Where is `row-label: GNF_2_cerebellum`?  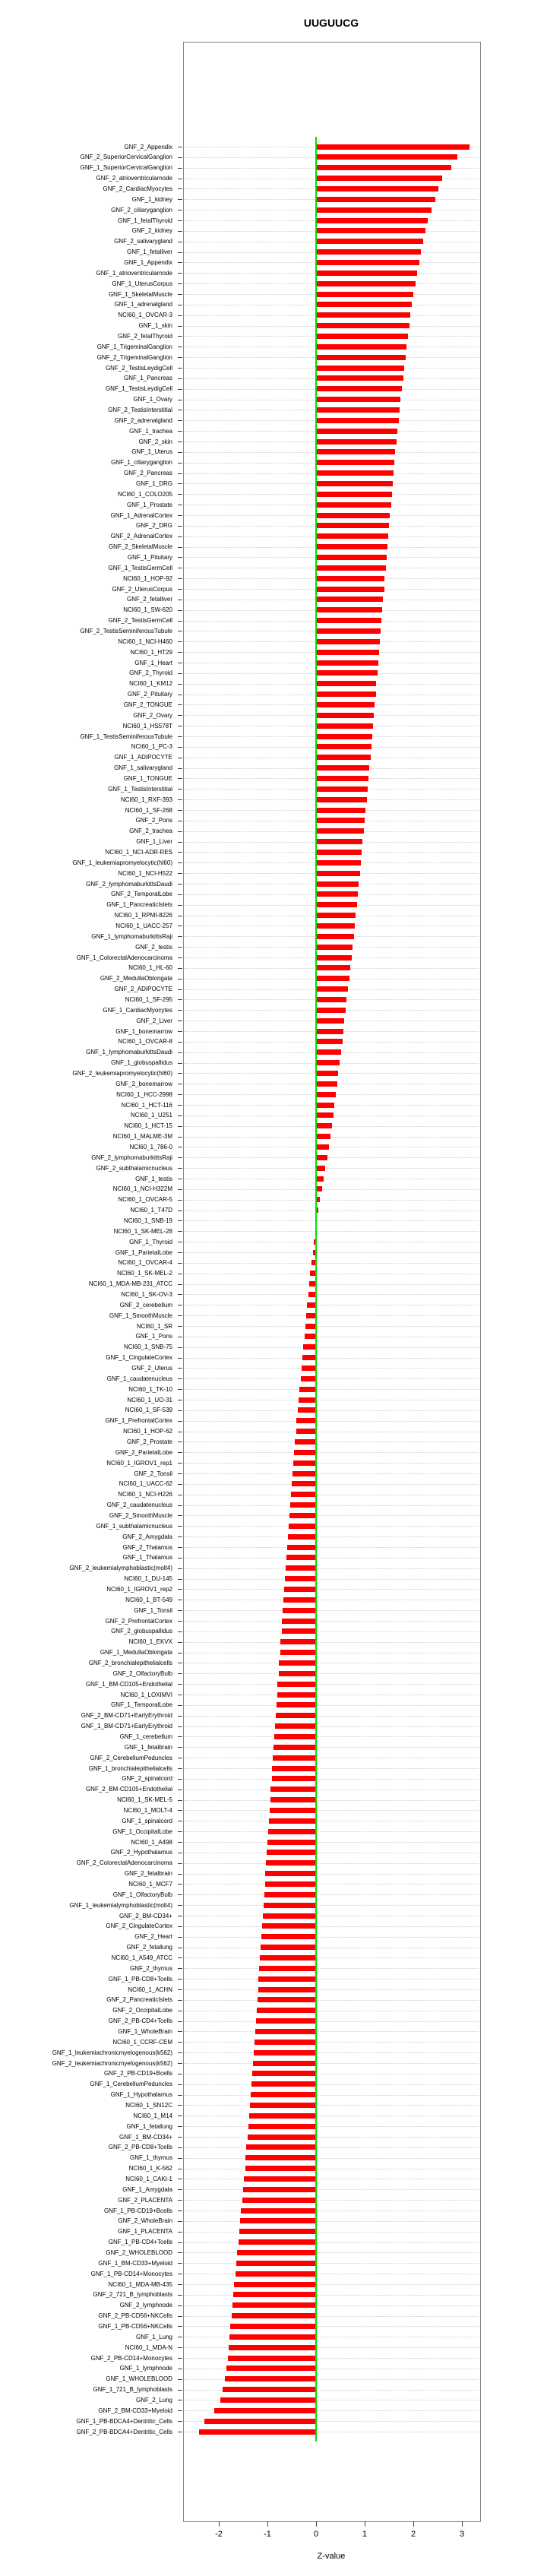 row-label: GNF_2_cerebellum is located at coordinates (145, 1305).